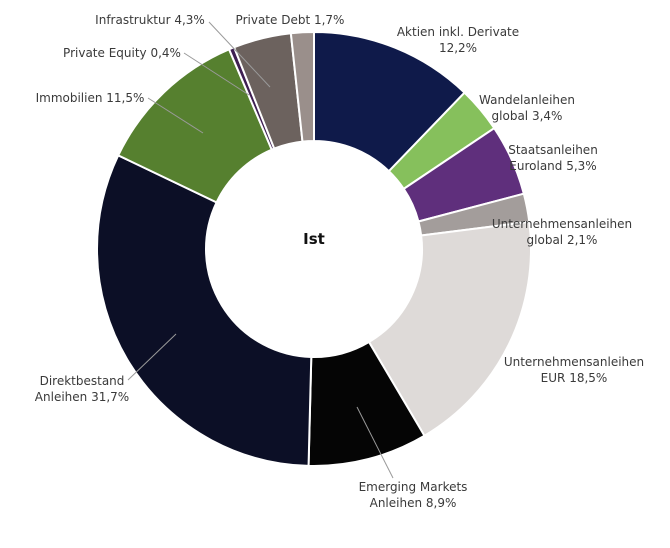 The image size is (670, 548). I want to click on slice-label: Staatsanleihen Euroland 5,3%, so click(553, 158).